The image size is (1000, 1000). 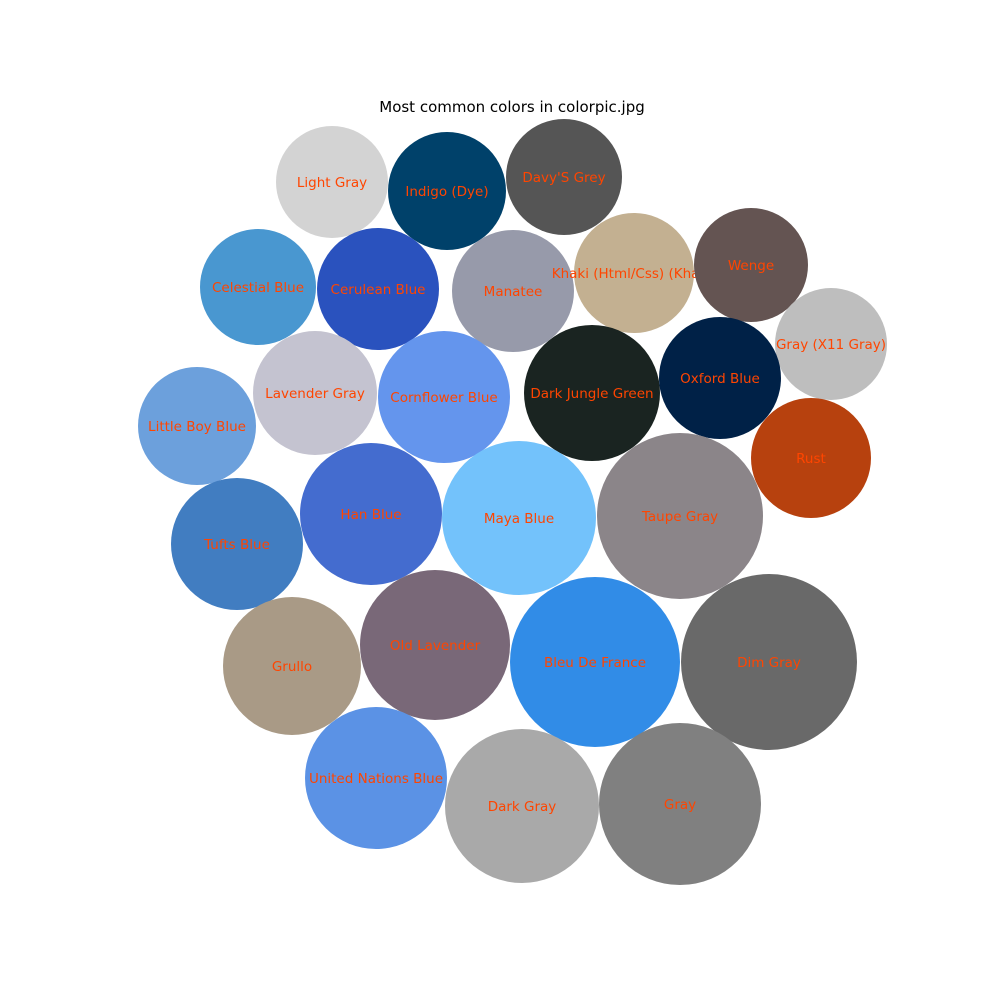 I want to click on bubble-label-13: Little Boy Blue, so click(x=197, y=427).